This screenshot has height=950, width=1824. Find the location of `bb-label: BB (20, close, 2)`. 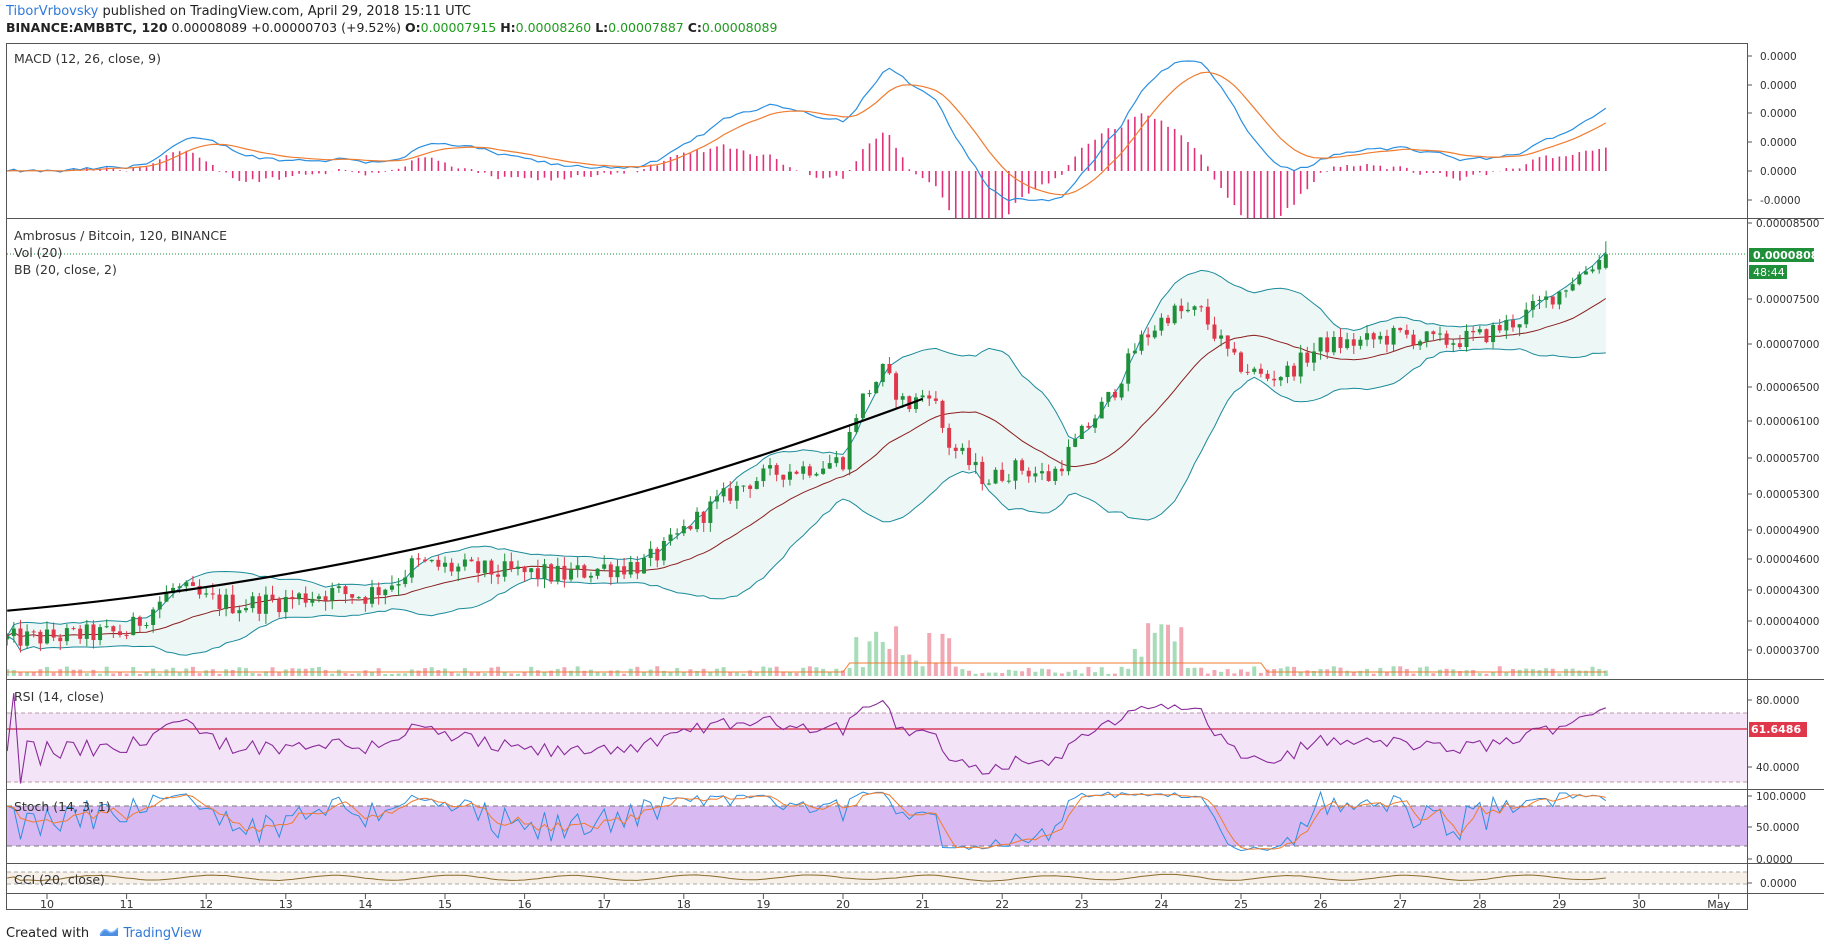

bb-label: BB (20, close, 2) is located at coordinates (65, 269).